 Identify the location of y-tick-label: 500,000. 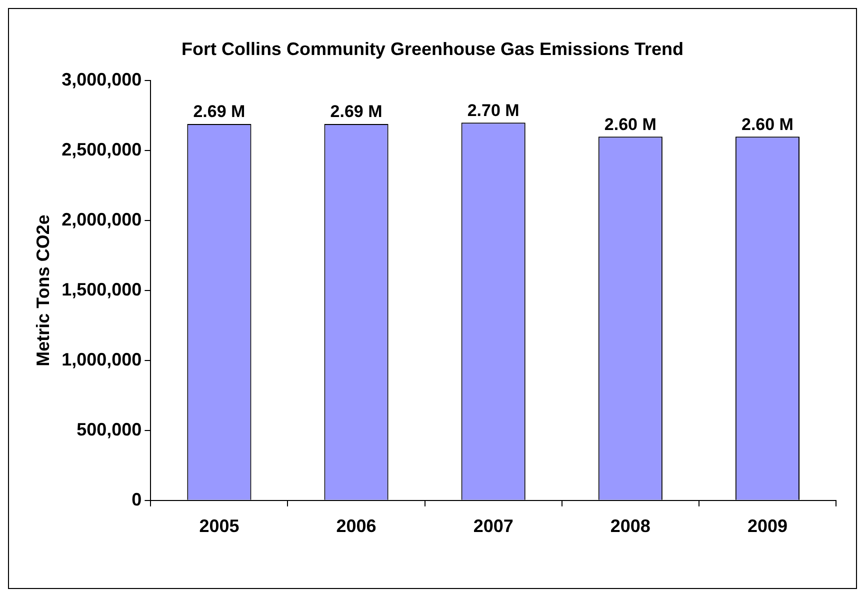
(109, 429).